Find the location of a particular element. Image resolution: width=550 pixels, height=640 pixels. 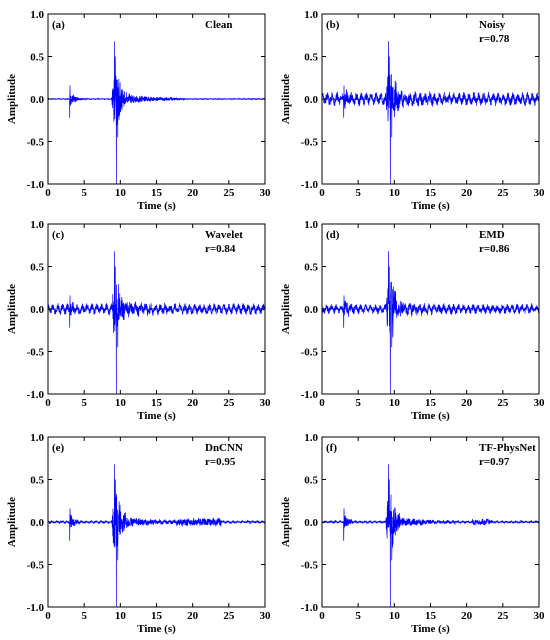

method-label: Wavelet is located at coordinates (224, 235).